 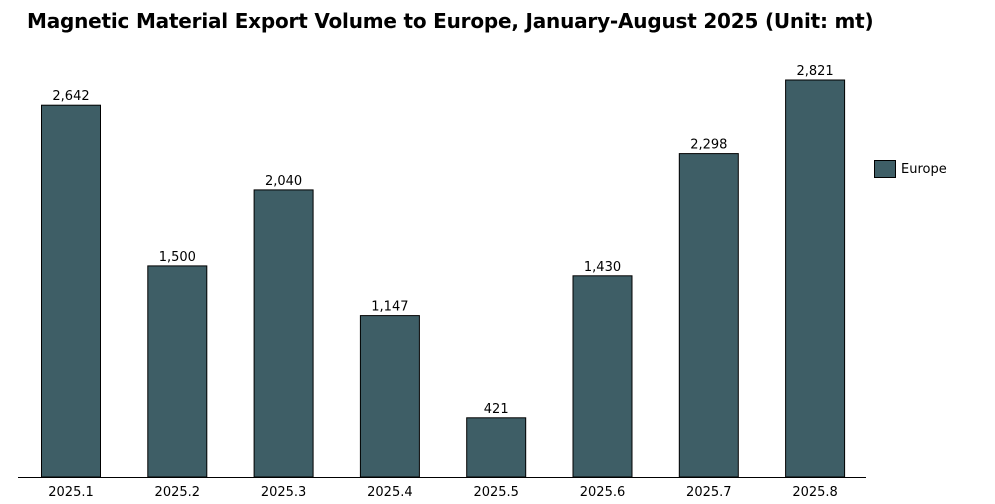 I want to click on bar-2025.4, so click(x=389, y=396).